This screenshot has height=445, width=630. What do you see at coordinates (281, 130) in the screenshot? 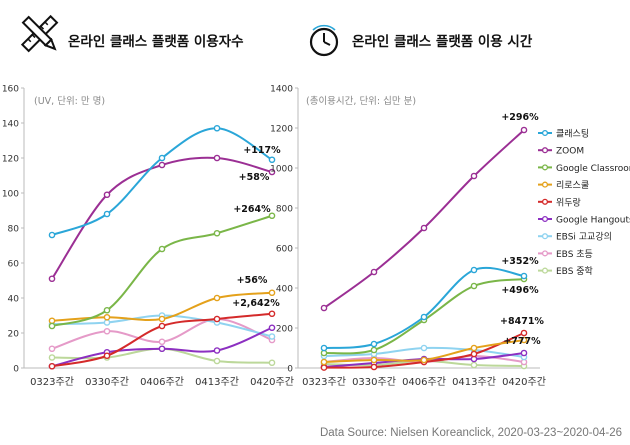
I see `y-tick-label: 1200` at bounding box center [281, 130].